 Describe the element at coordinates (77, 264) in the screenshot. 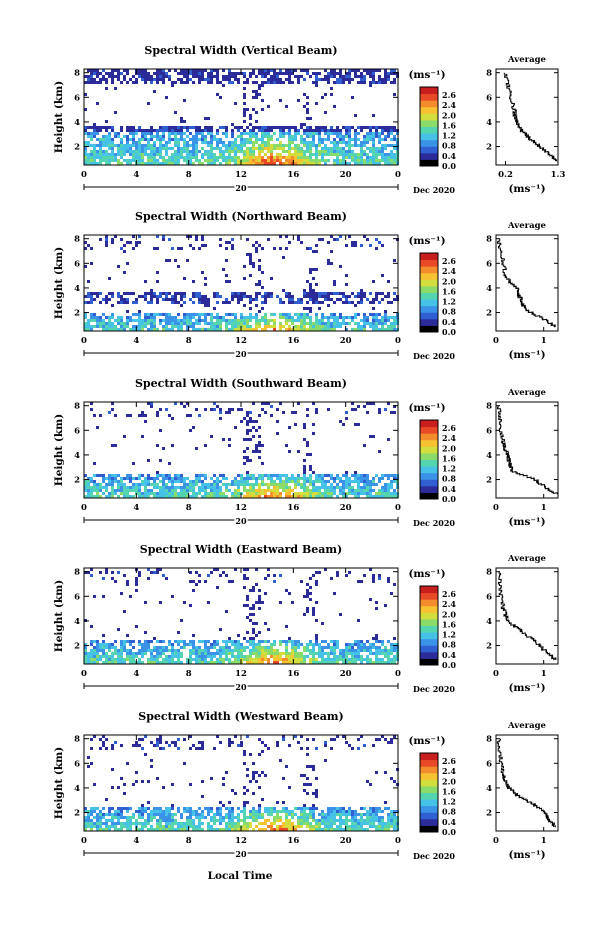

I see `y-tick-label: 6` at that location.